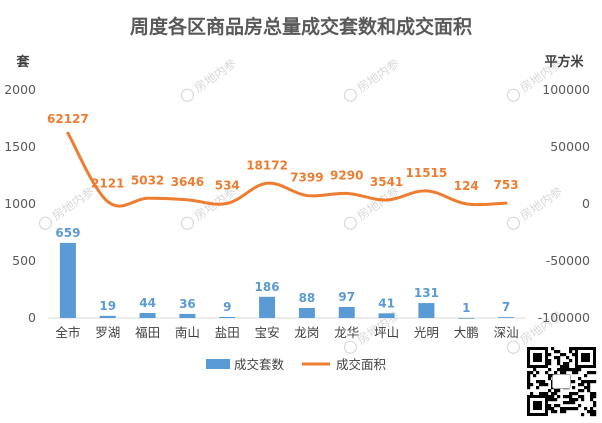 Image resolution: width=602 pixels, height=423 pixels. What do you see at coordinates (466, 332) in the screenshot?
I see `category-label: 大鹏` at bounding box center [466, 332].